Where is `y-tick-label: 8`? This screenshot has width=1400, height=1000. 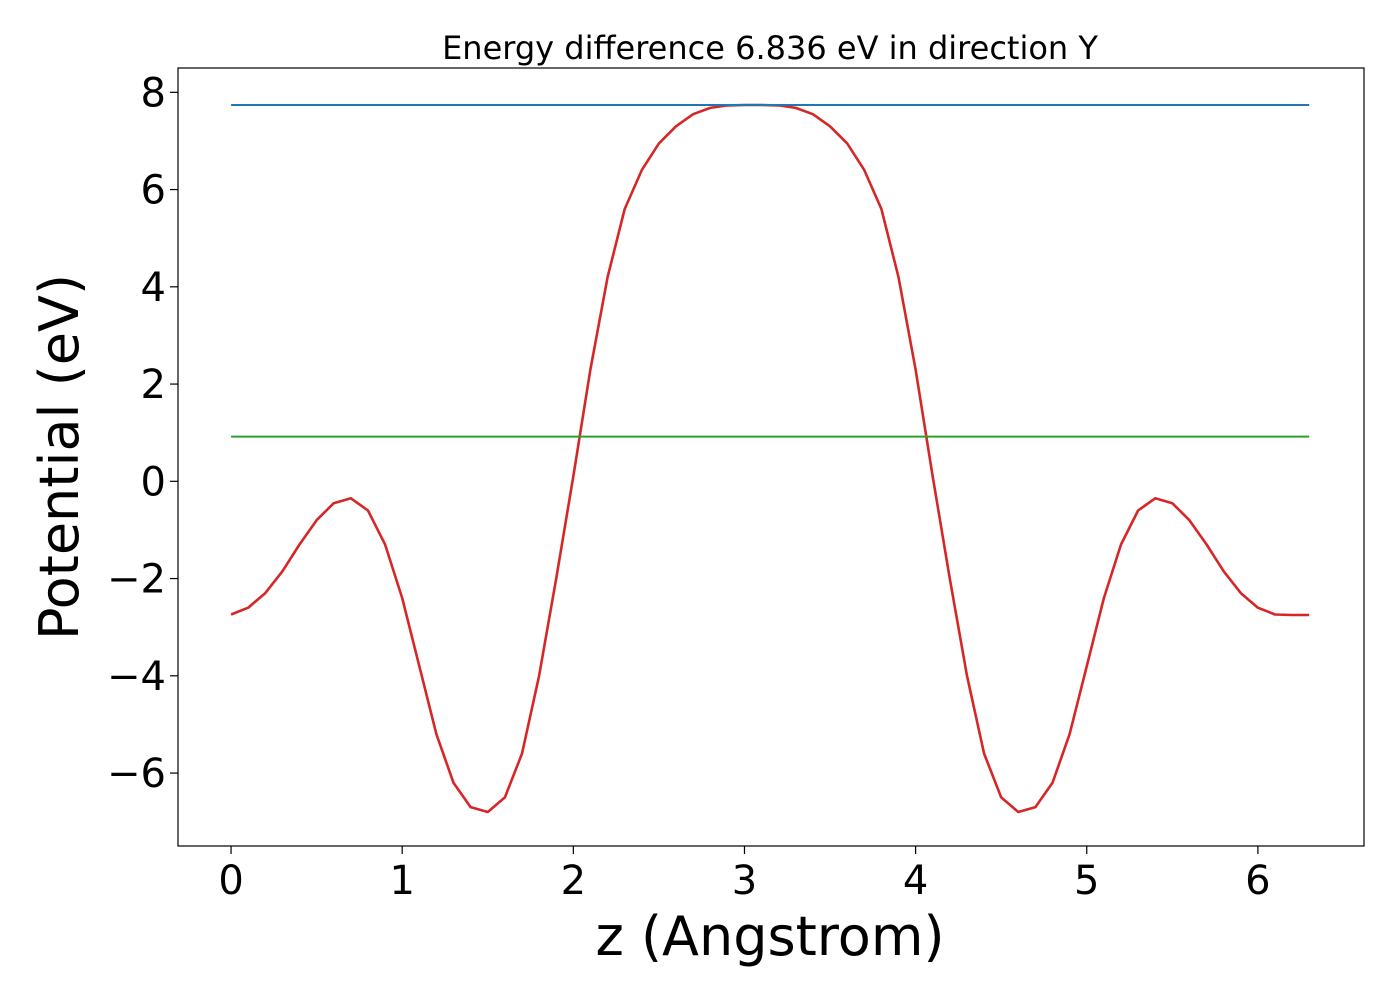 y-tick-label: 8 is located at coordinates (153, 93).